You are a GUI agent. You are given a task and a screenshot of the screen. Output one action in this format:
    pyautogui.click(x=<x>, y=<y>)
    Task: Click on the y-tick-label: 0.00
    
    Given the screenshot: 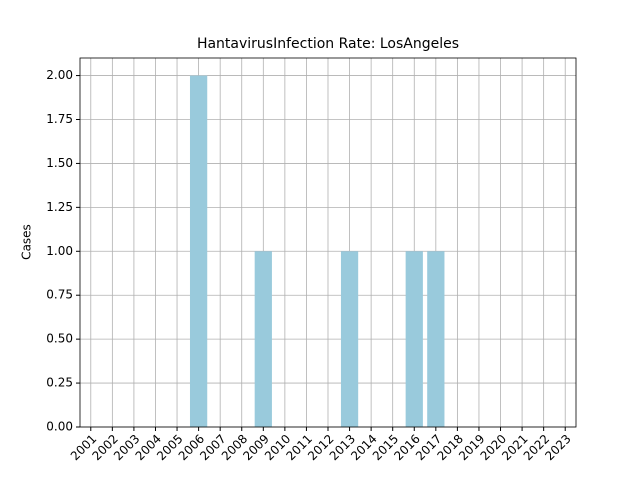 What is the action you would take?
    pyautogui.click(x=59, y=427)
    